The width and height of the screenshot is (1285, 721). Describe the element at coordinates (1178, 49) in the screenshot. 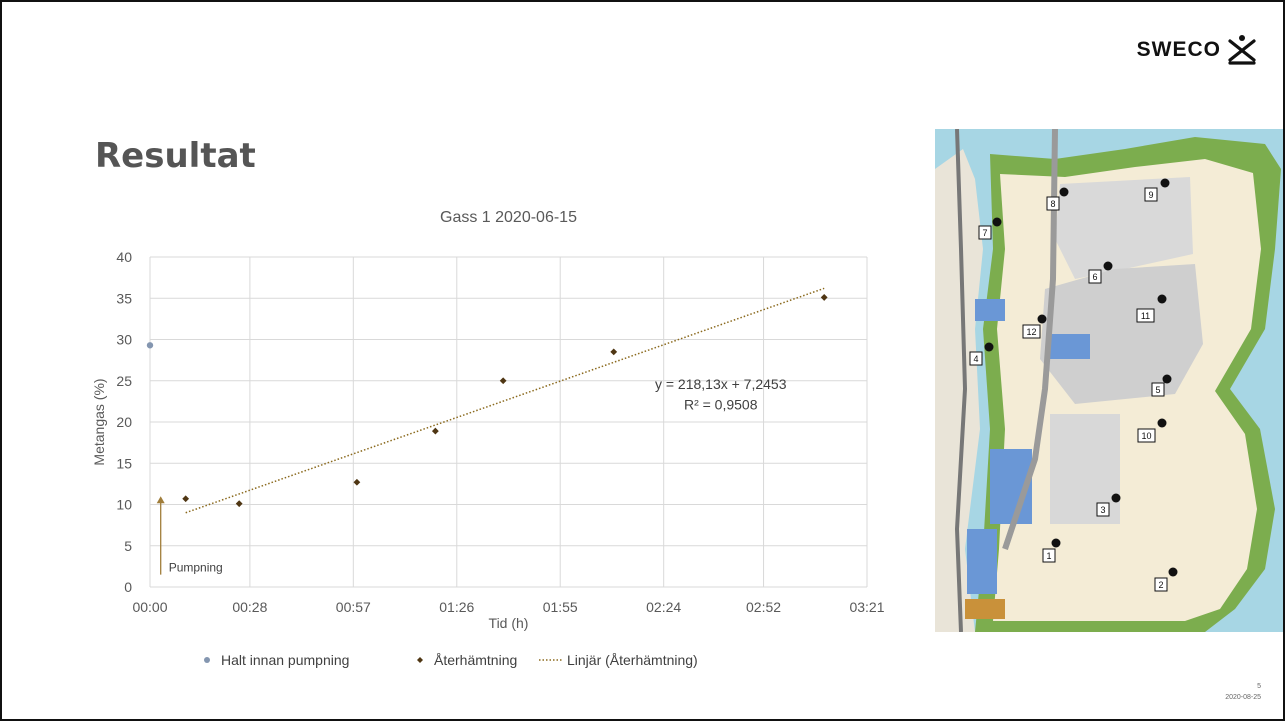

I see `logo-text: SWECO` at that location.